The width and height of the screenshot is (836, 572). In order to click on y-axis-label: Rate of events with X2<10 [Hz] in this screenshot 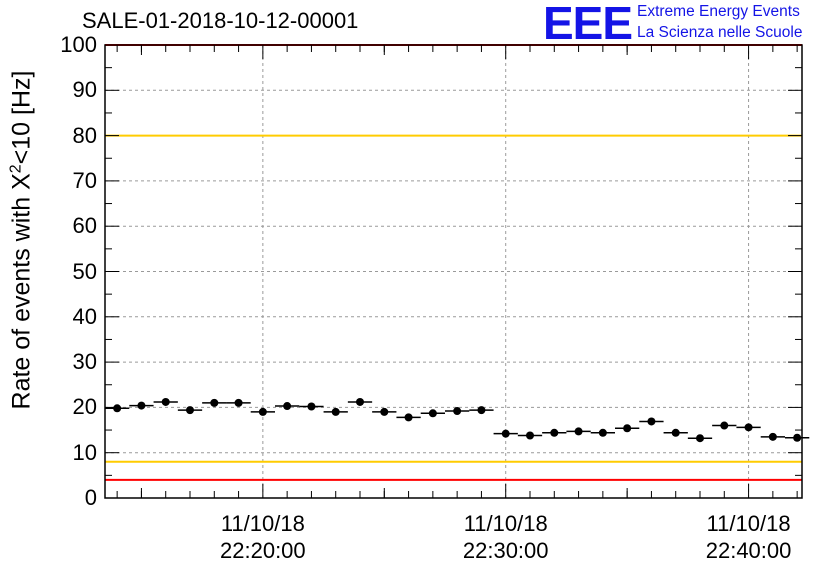, I will do `click(21, 240)`.